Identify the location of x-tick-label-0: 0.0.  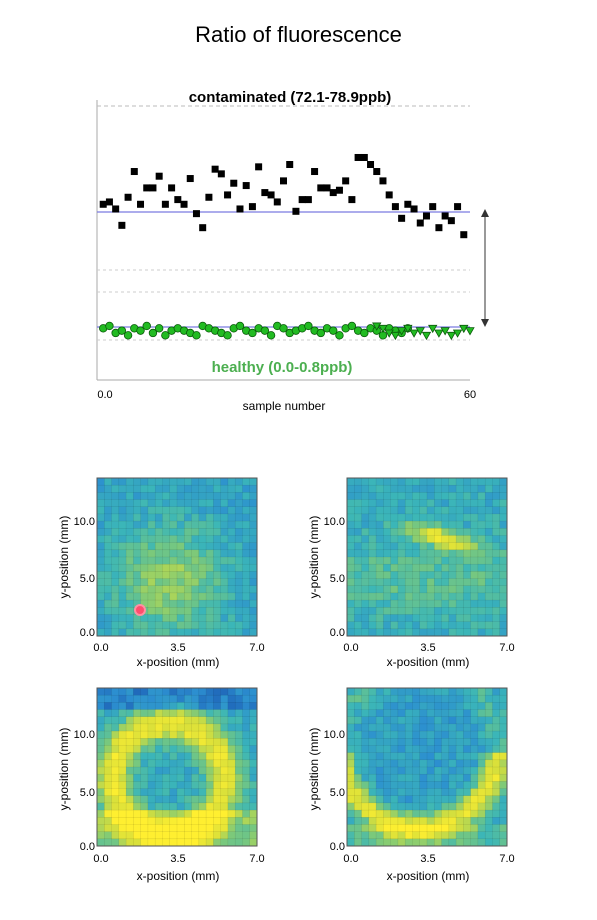
(104, 395).